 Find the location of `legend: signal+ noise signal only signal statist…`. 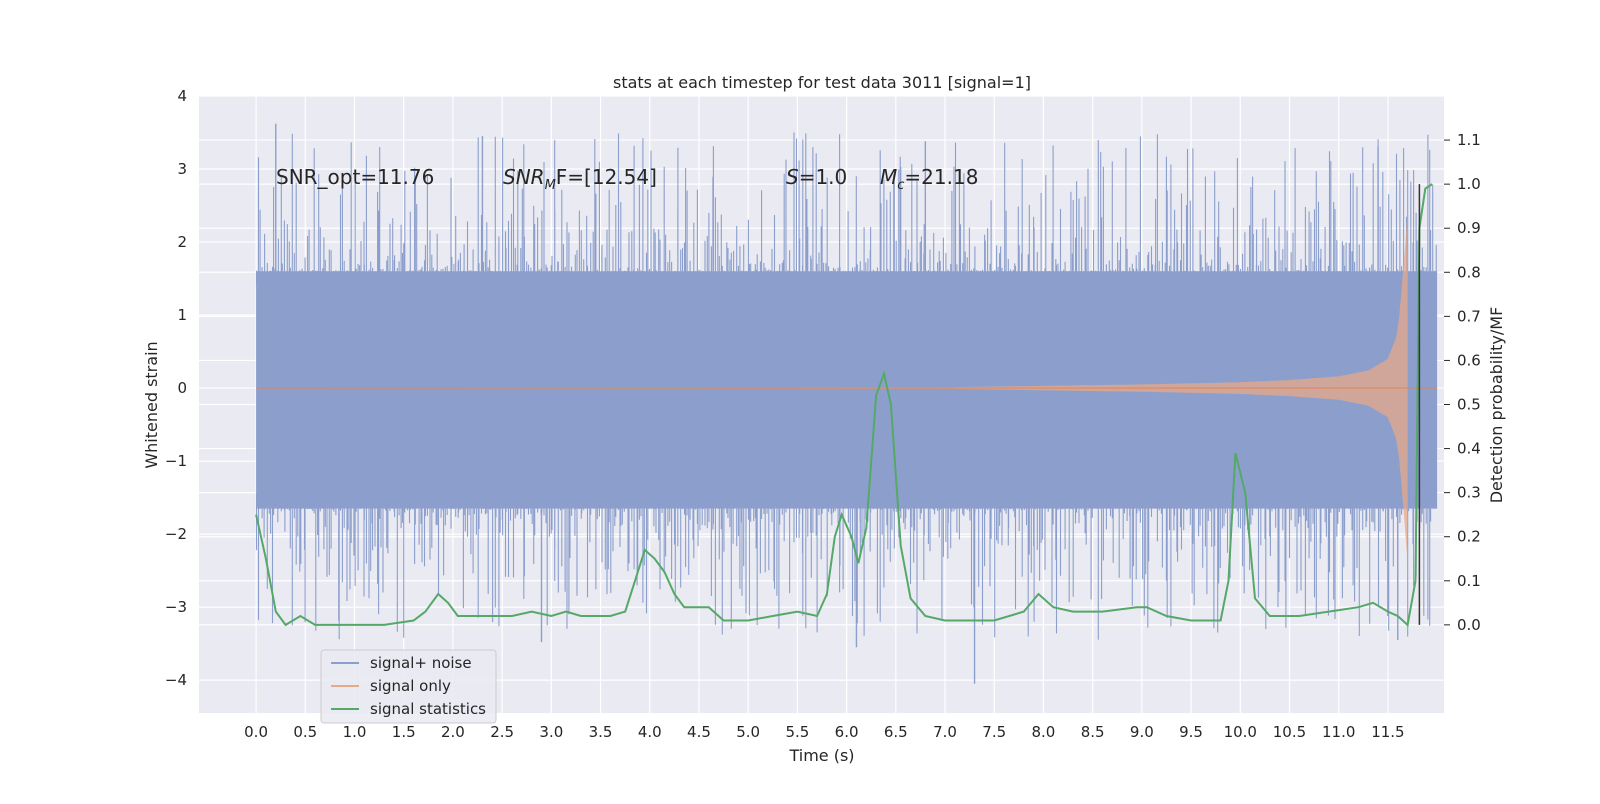

legend: signal+ noise signal only signal statist… is located at coordinates (408, 686).